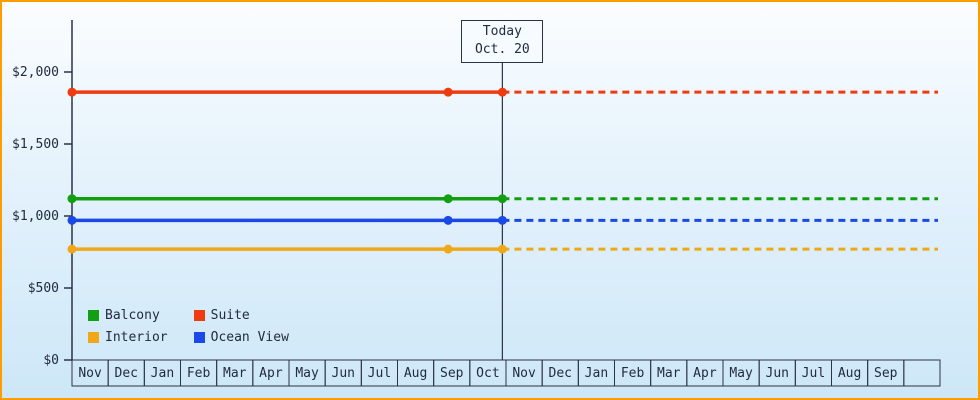  I want to click on ocean-view-swatch-icon, so click(199, 337).